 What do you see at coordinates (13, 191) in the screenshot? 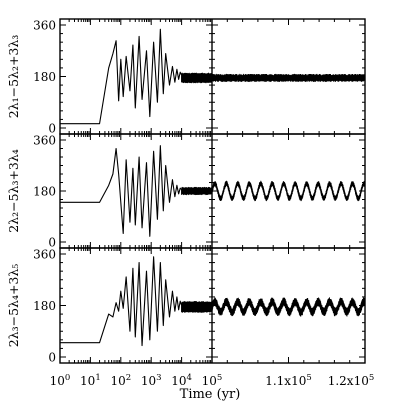
I see `y-axis-label: 2λ₂−5λ₃+3λ₄` at bounding box center [13, 191].